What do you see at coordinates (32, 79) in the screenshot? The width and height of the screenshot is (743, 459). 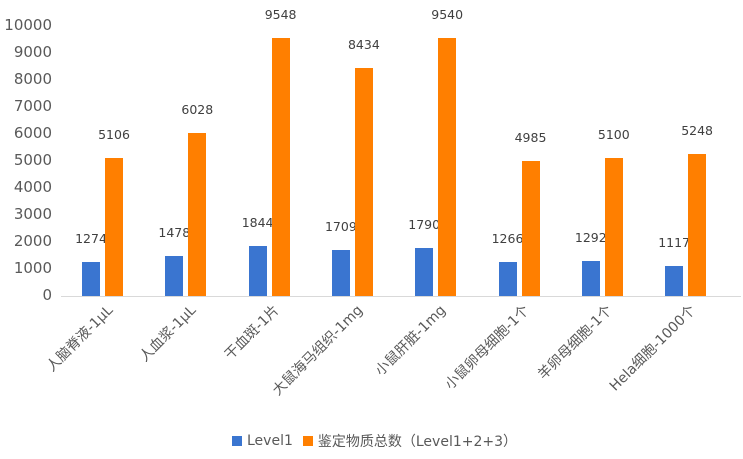 I see `y-tick-label: 8000` at bounding box center [32, 79].